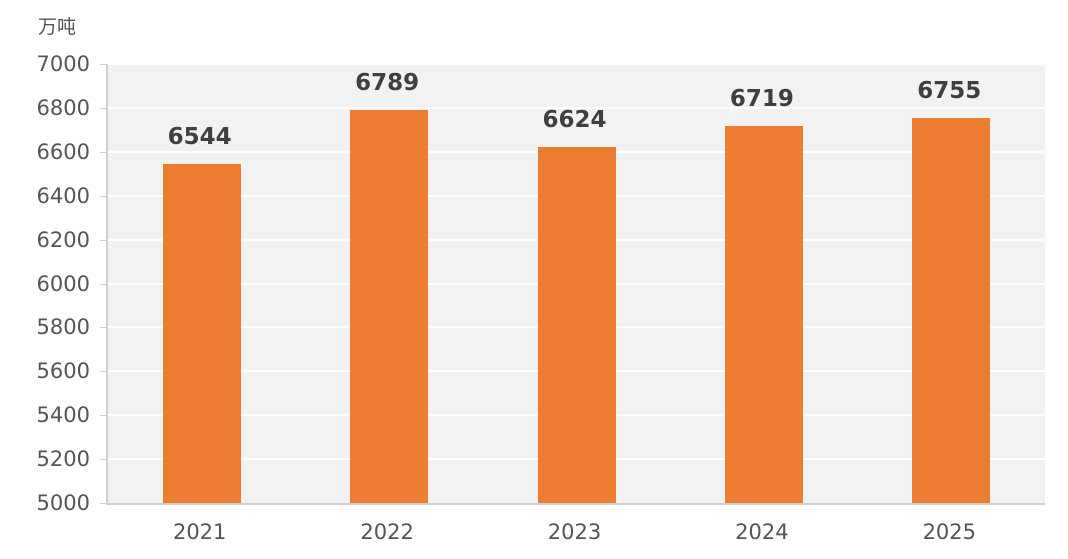  Describe the element at coordinates (63, 195) in the screenshot. I see `y-tick-label: 6400` at that location.